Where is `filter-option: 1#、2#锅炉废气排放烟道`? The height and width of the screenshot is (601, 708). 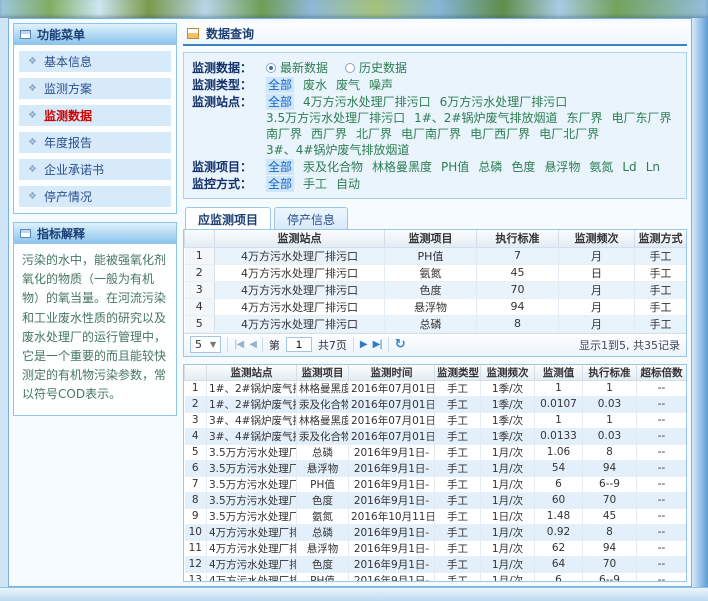
filter-option: 1#、2#锅炉废气排放烟道 is located at coordinates (486, 118).